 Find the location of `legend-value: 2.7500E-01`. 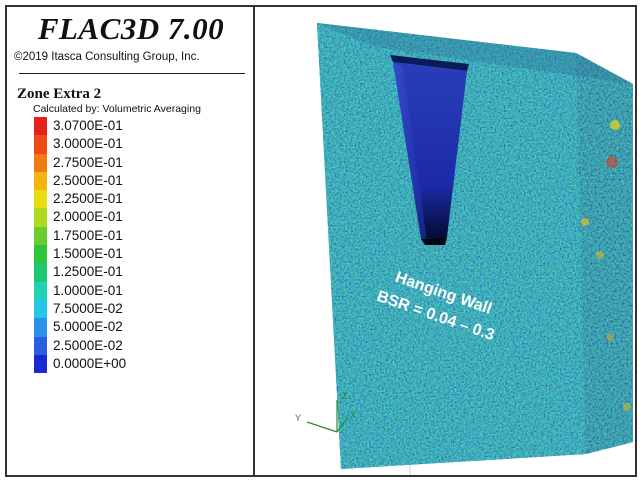

legend-value: 2.7500E-01 is located at coordinates (88, 162).